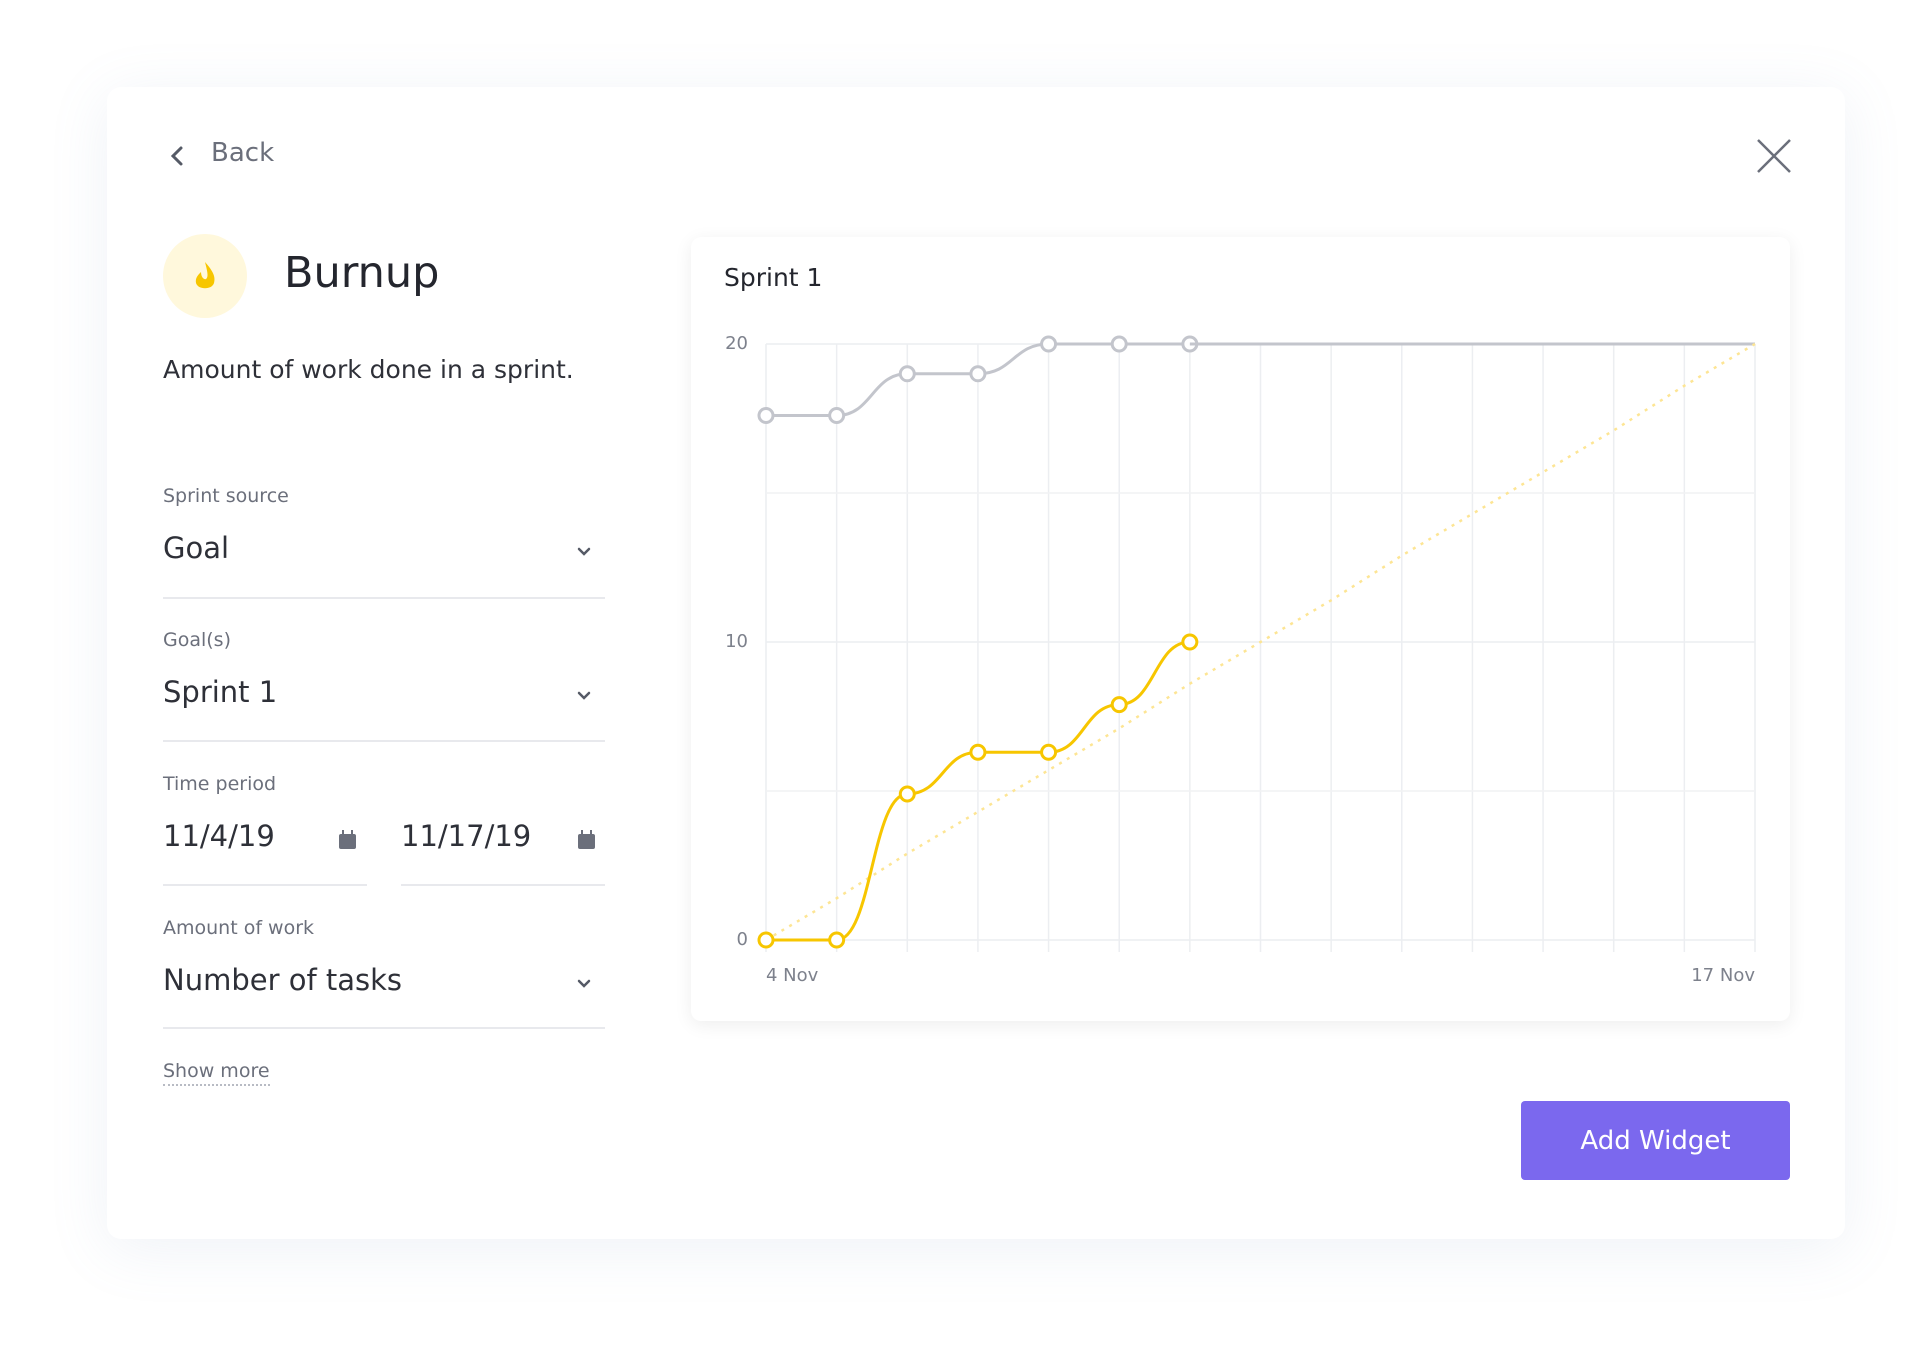 The height and width of the screenshot is (1354, 1932). I want to click on field-label: Sprint source, so click(226, 496).